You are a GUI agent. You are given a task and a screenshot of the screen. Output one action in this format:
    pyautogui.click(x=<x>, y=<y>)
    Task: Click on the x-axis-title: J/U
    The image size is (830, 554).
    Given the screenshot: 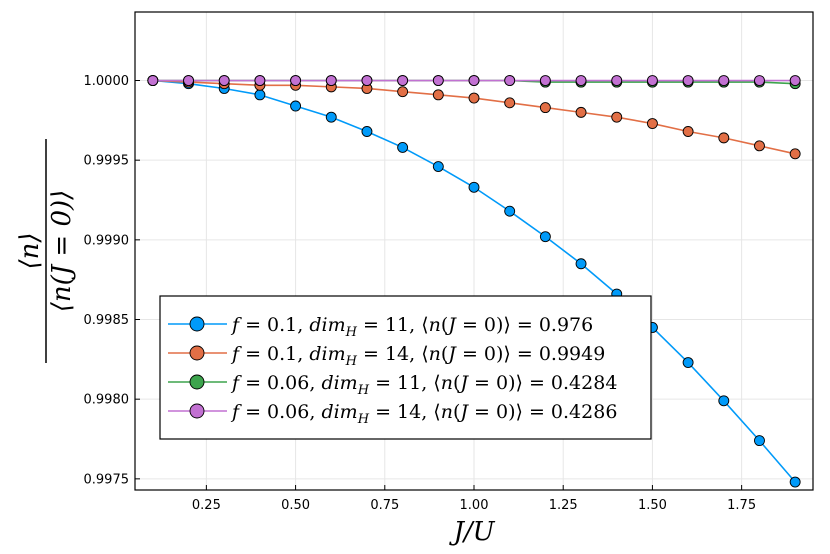 What is the action you would take?
    pyautogui.click(x=471, y=532)
    